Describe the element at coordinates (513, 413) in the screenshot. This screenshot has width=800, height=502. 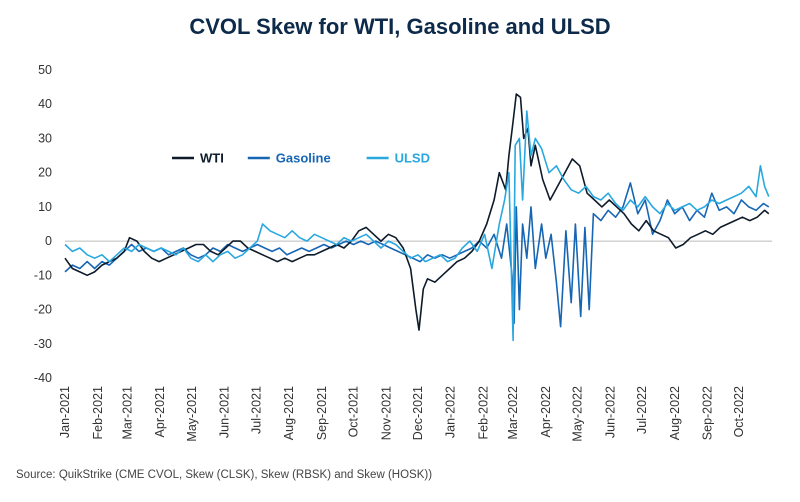
I see `x-tick-label: Mar-2022` at that location.